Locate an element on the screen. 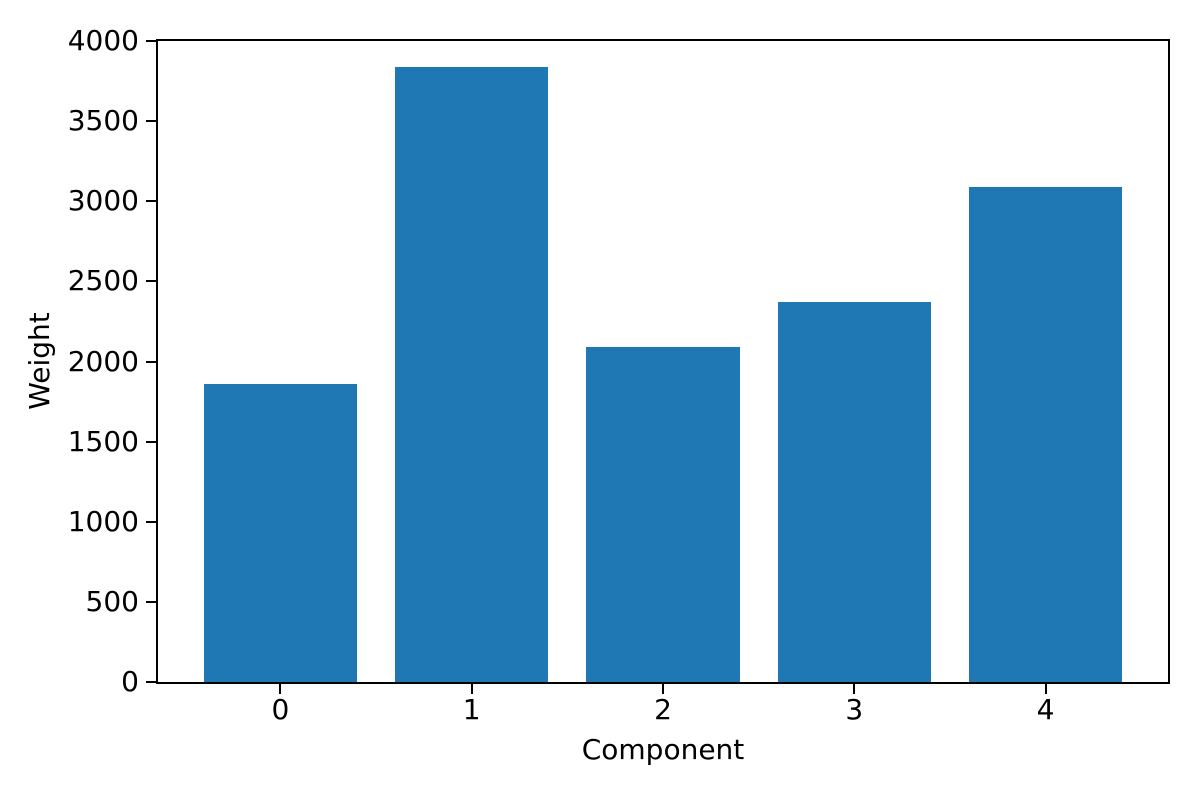  y-tick-label-1000: 1000 is located at coordinates (103, 521).